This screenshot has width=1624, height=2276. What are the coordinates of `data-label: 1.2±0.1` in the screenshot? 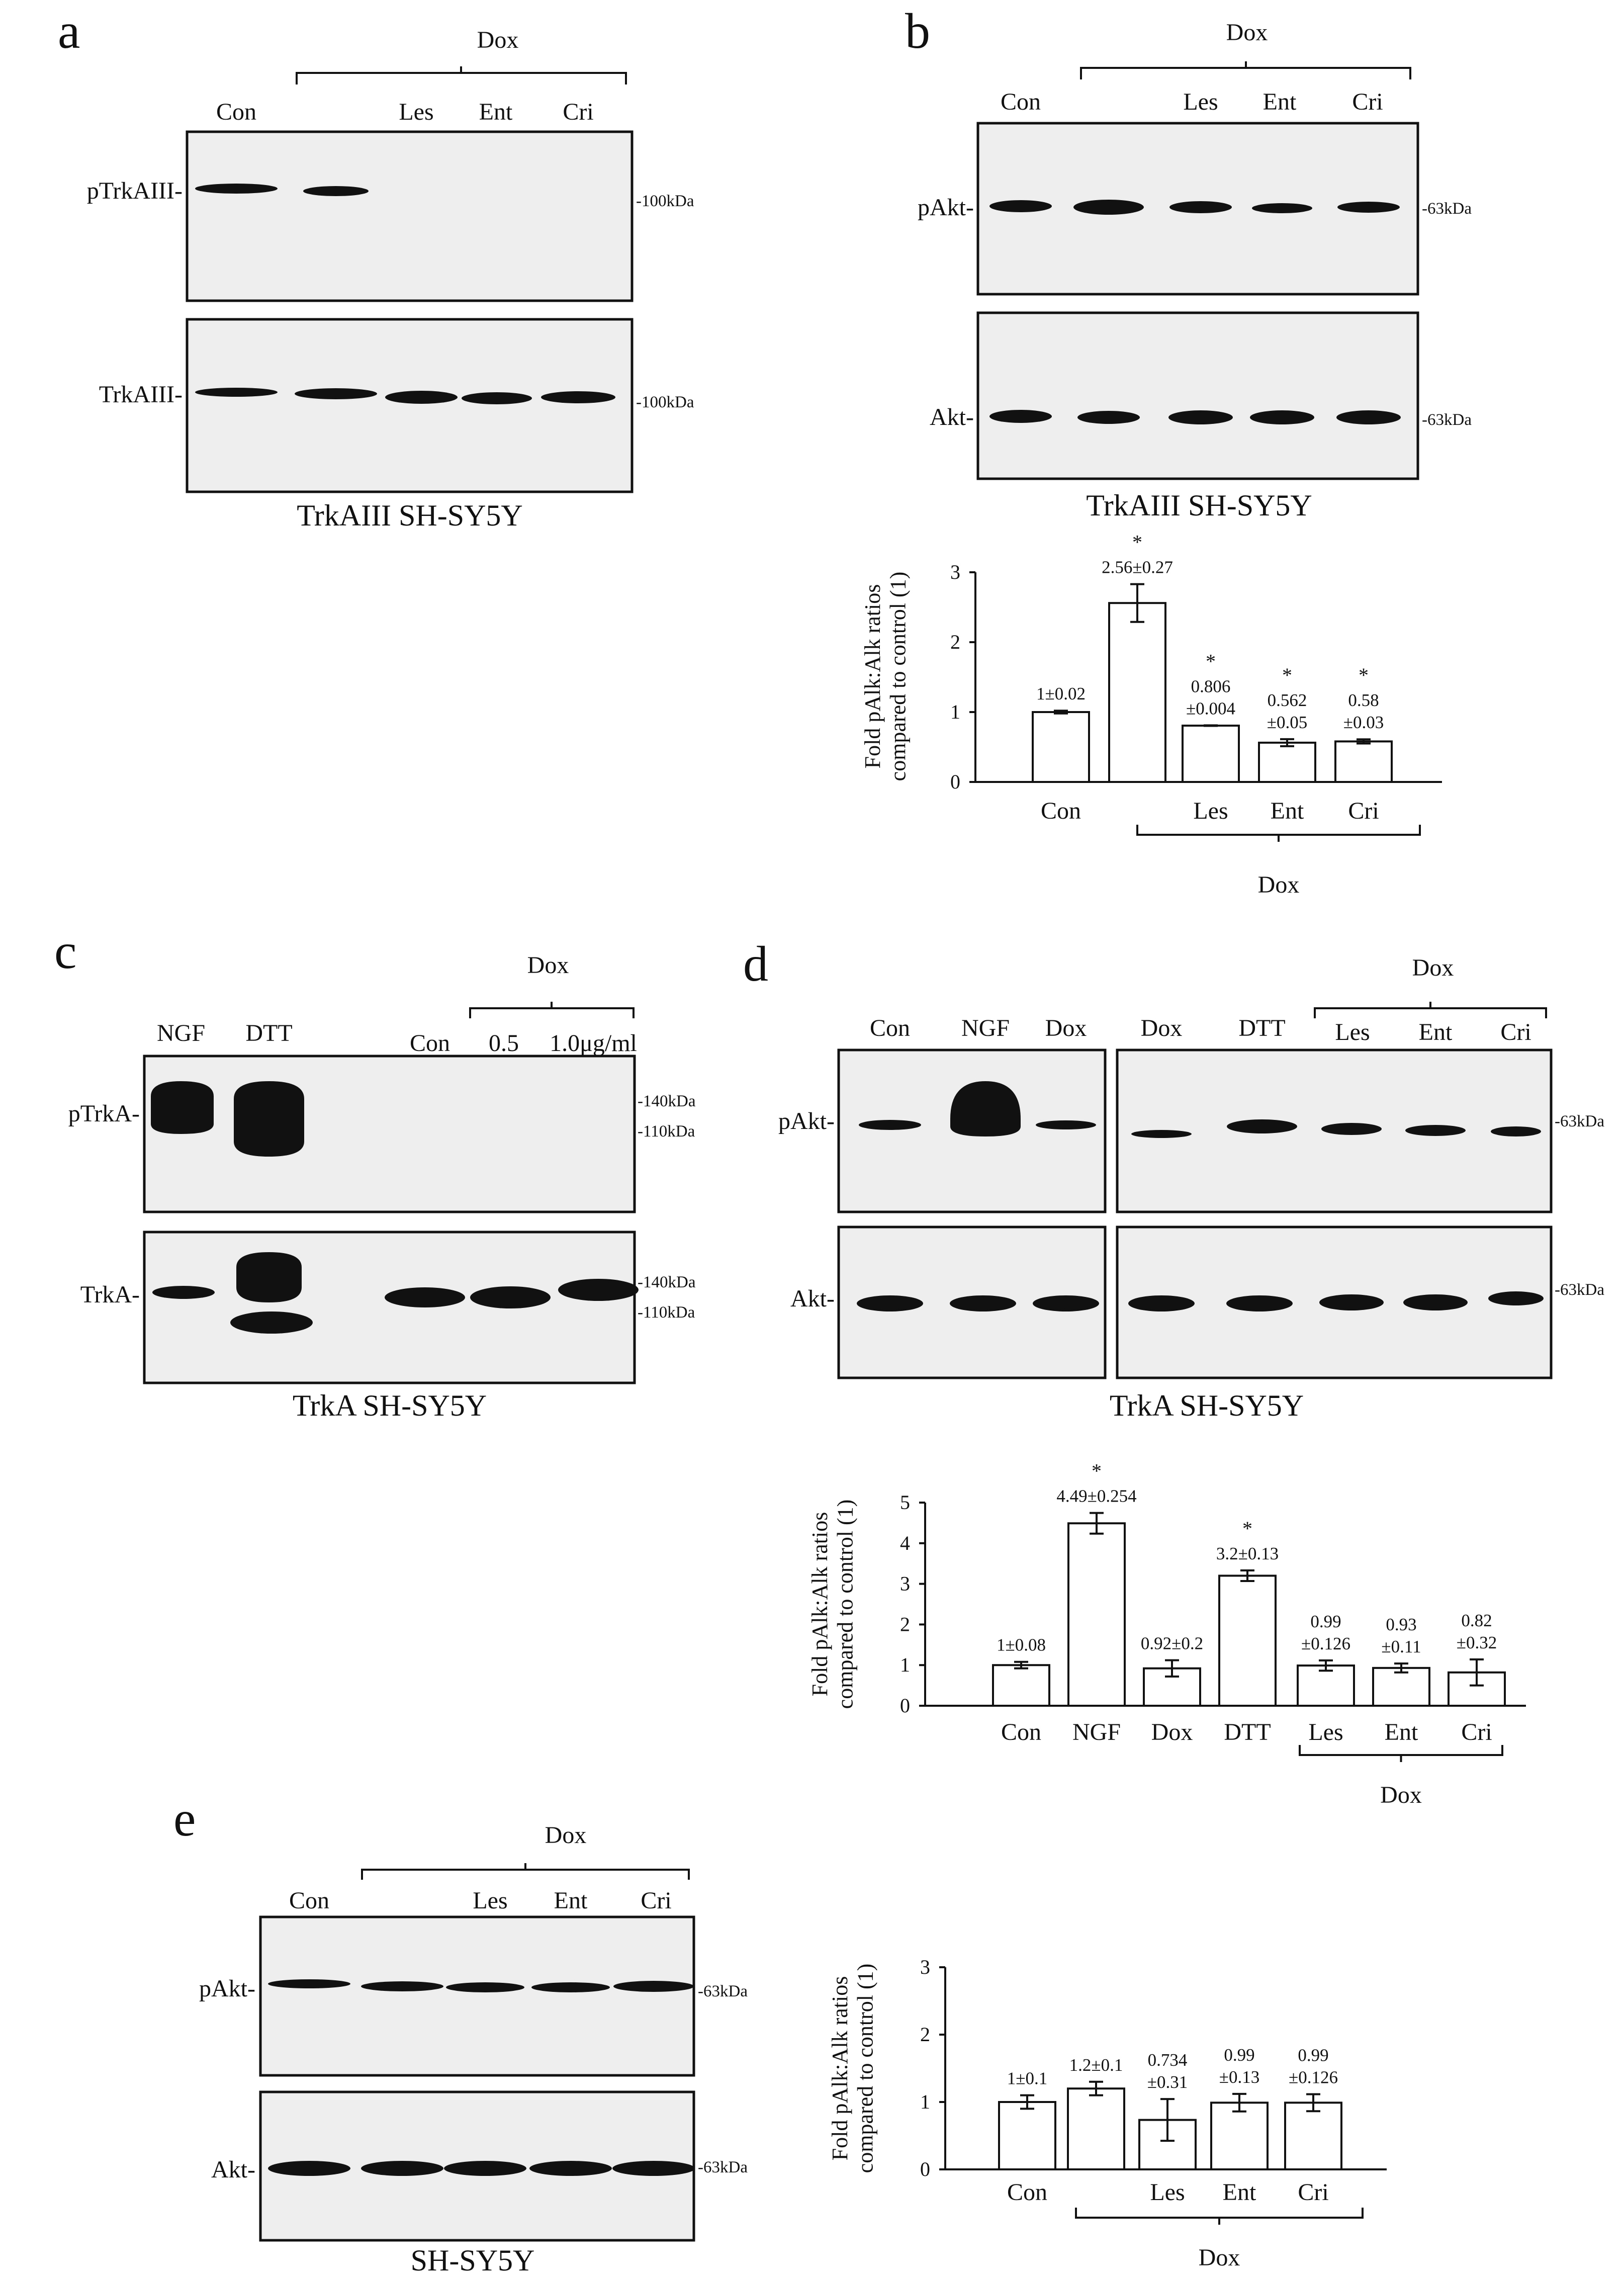 It's located at (1096, 2065).